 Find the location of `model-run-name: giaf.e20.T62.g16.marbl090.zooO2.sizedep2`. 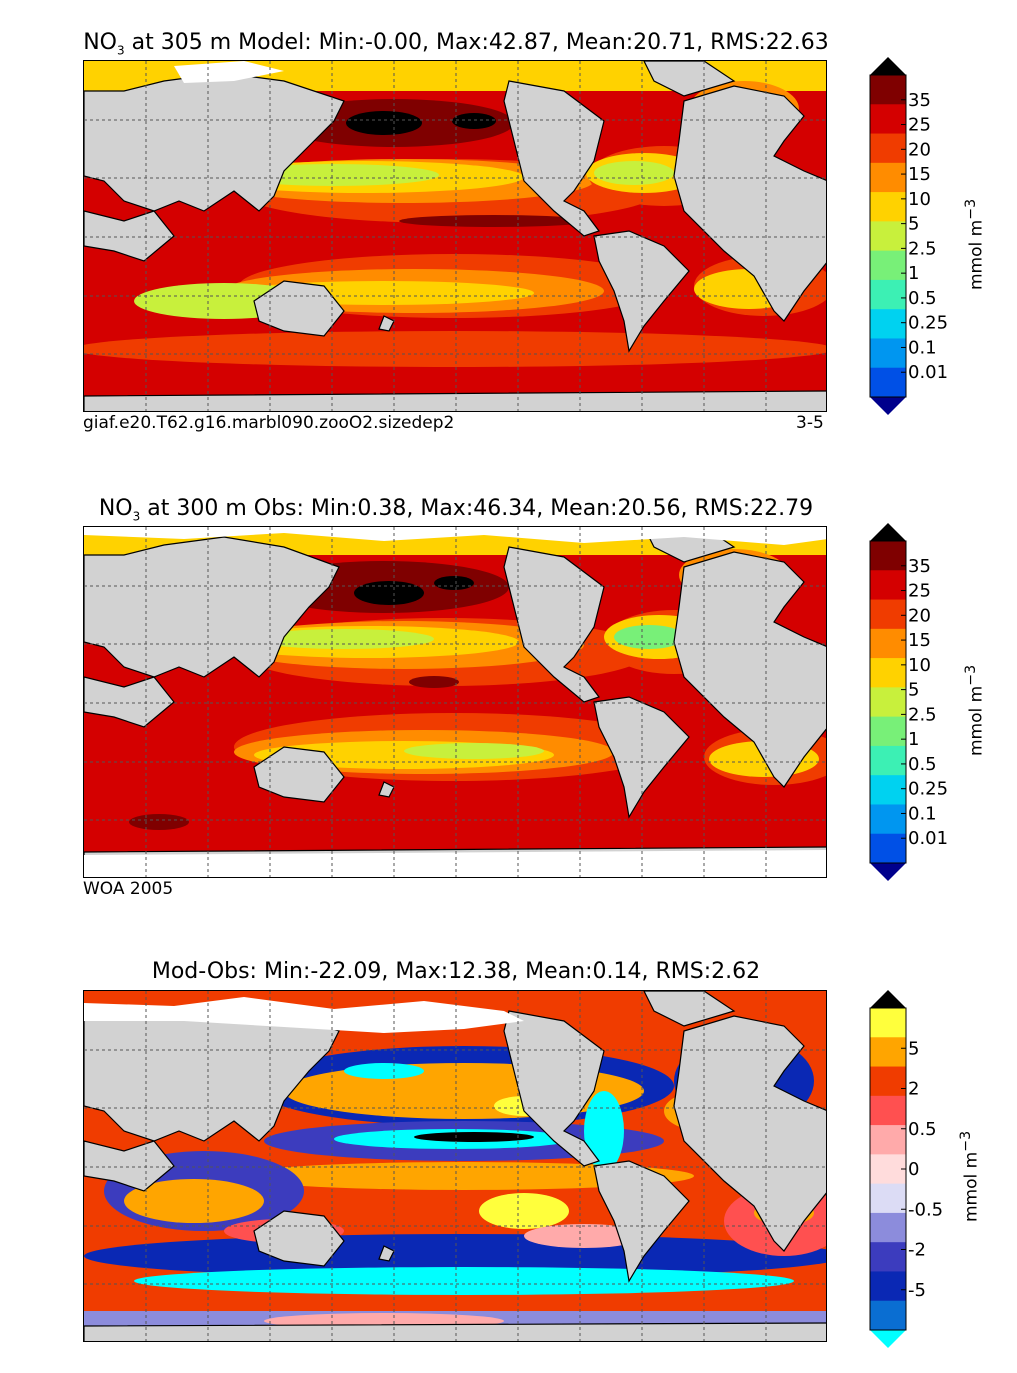

model-run-name: giaf.e20.T62.g16.marbl090.zooO2.sizedep2 is located at coordinates (269, 423).